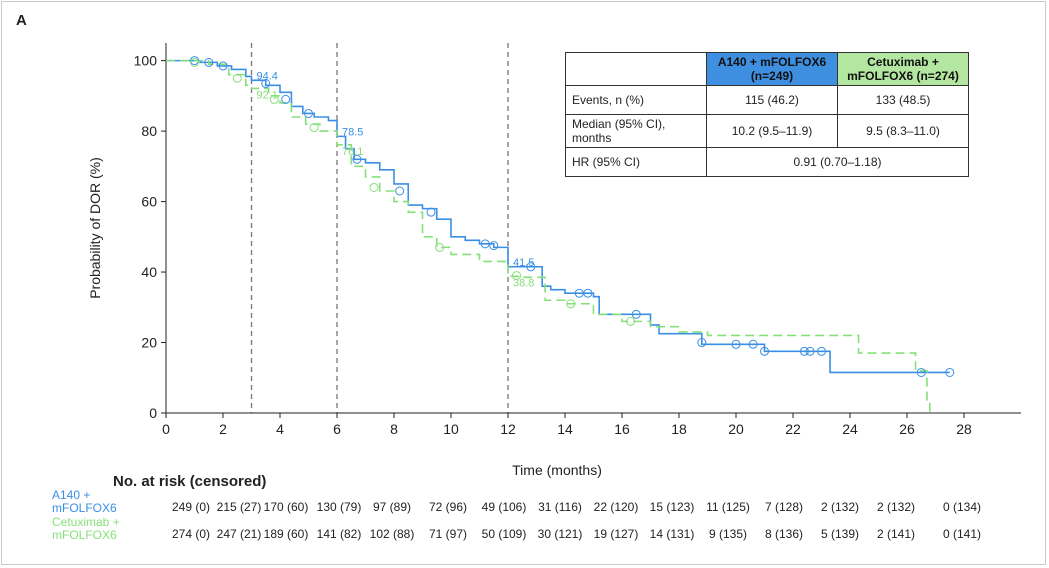 This screenshot has height=568, width=1049. What do you see at coordinates (523, 263) in the screenshot?
I see `median-annotation: 41.5` at bounding box center [523, 263].